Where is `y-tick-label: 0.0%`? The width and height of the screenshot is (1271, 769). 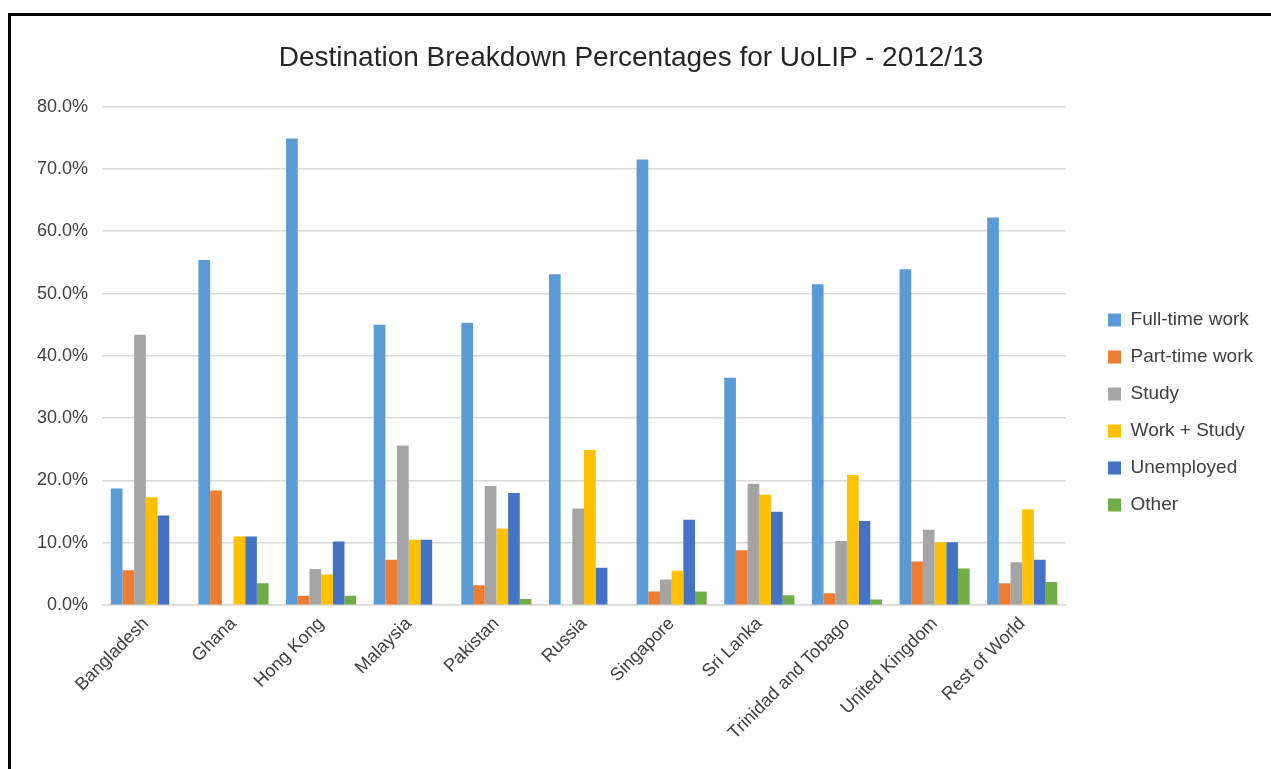 y-tick-label: 0.0% is located at coordinates (68, 604).